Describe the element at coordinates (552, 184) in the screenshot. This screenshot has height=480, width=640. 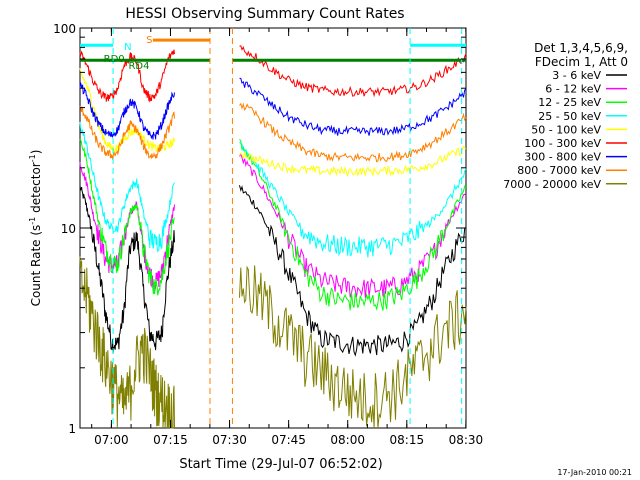
I see `legend-label-9: 7000 - 20000 keV` at that location.